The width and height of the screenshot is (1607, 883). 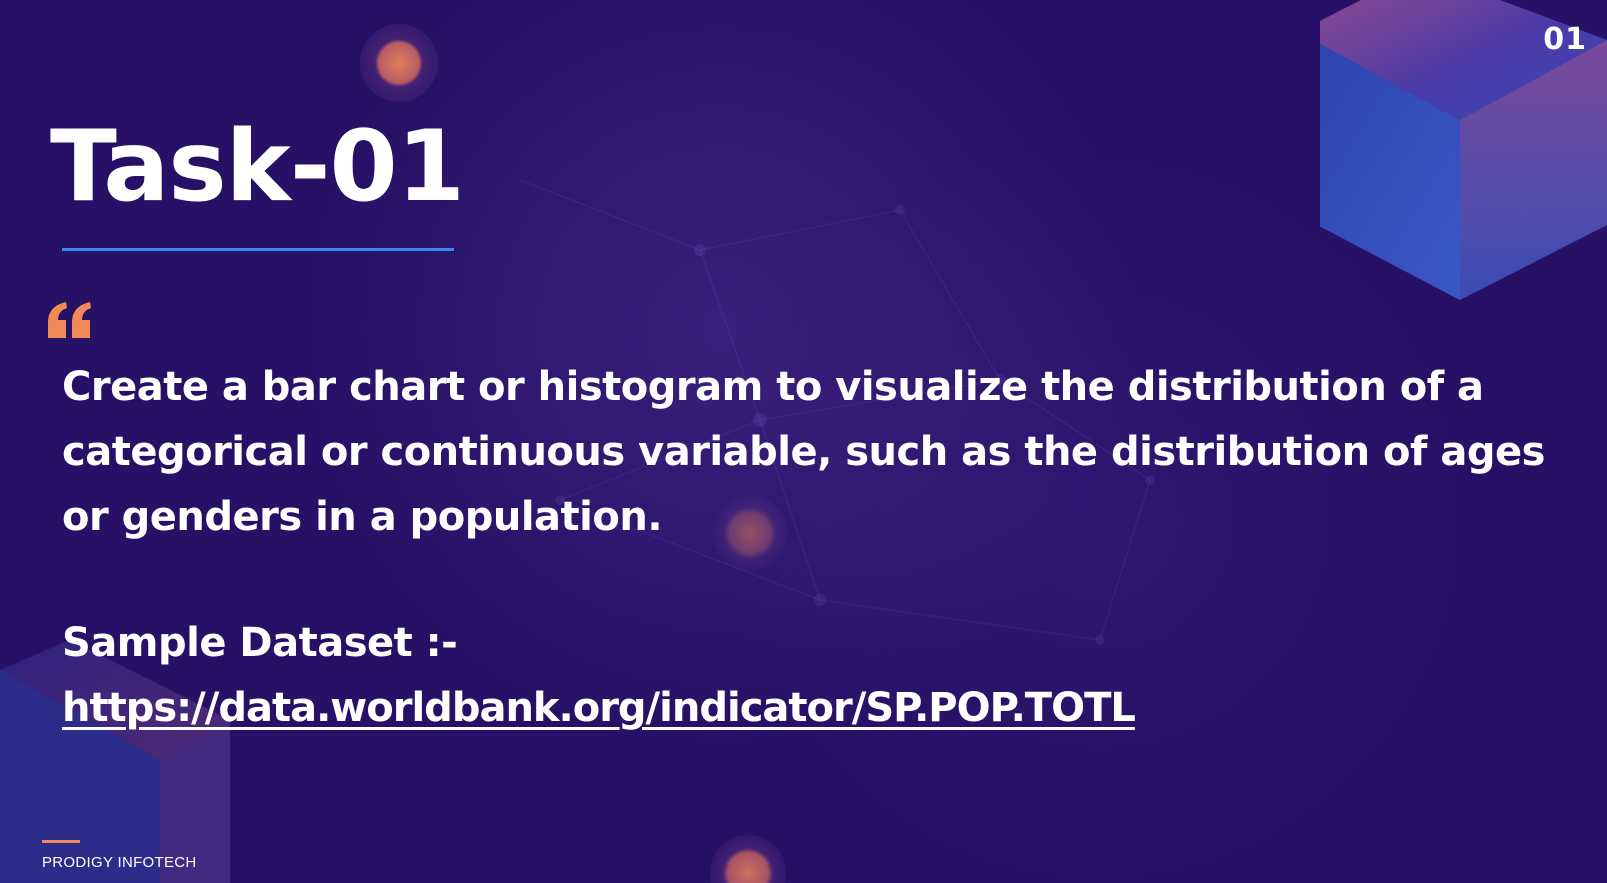 I want to click on orb-decoration-middle, so click(x=750, y=533).